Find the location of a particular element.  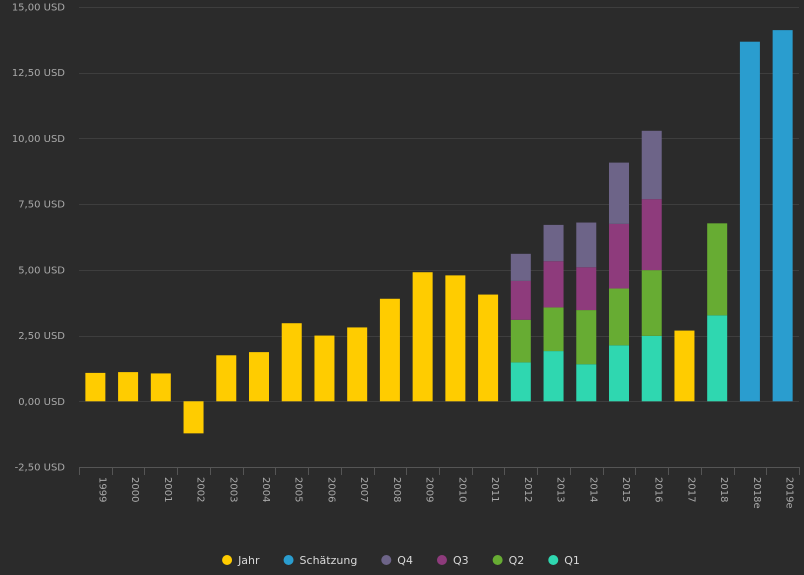

x-tick-label: 2000 is located at coordinates (134, 489).